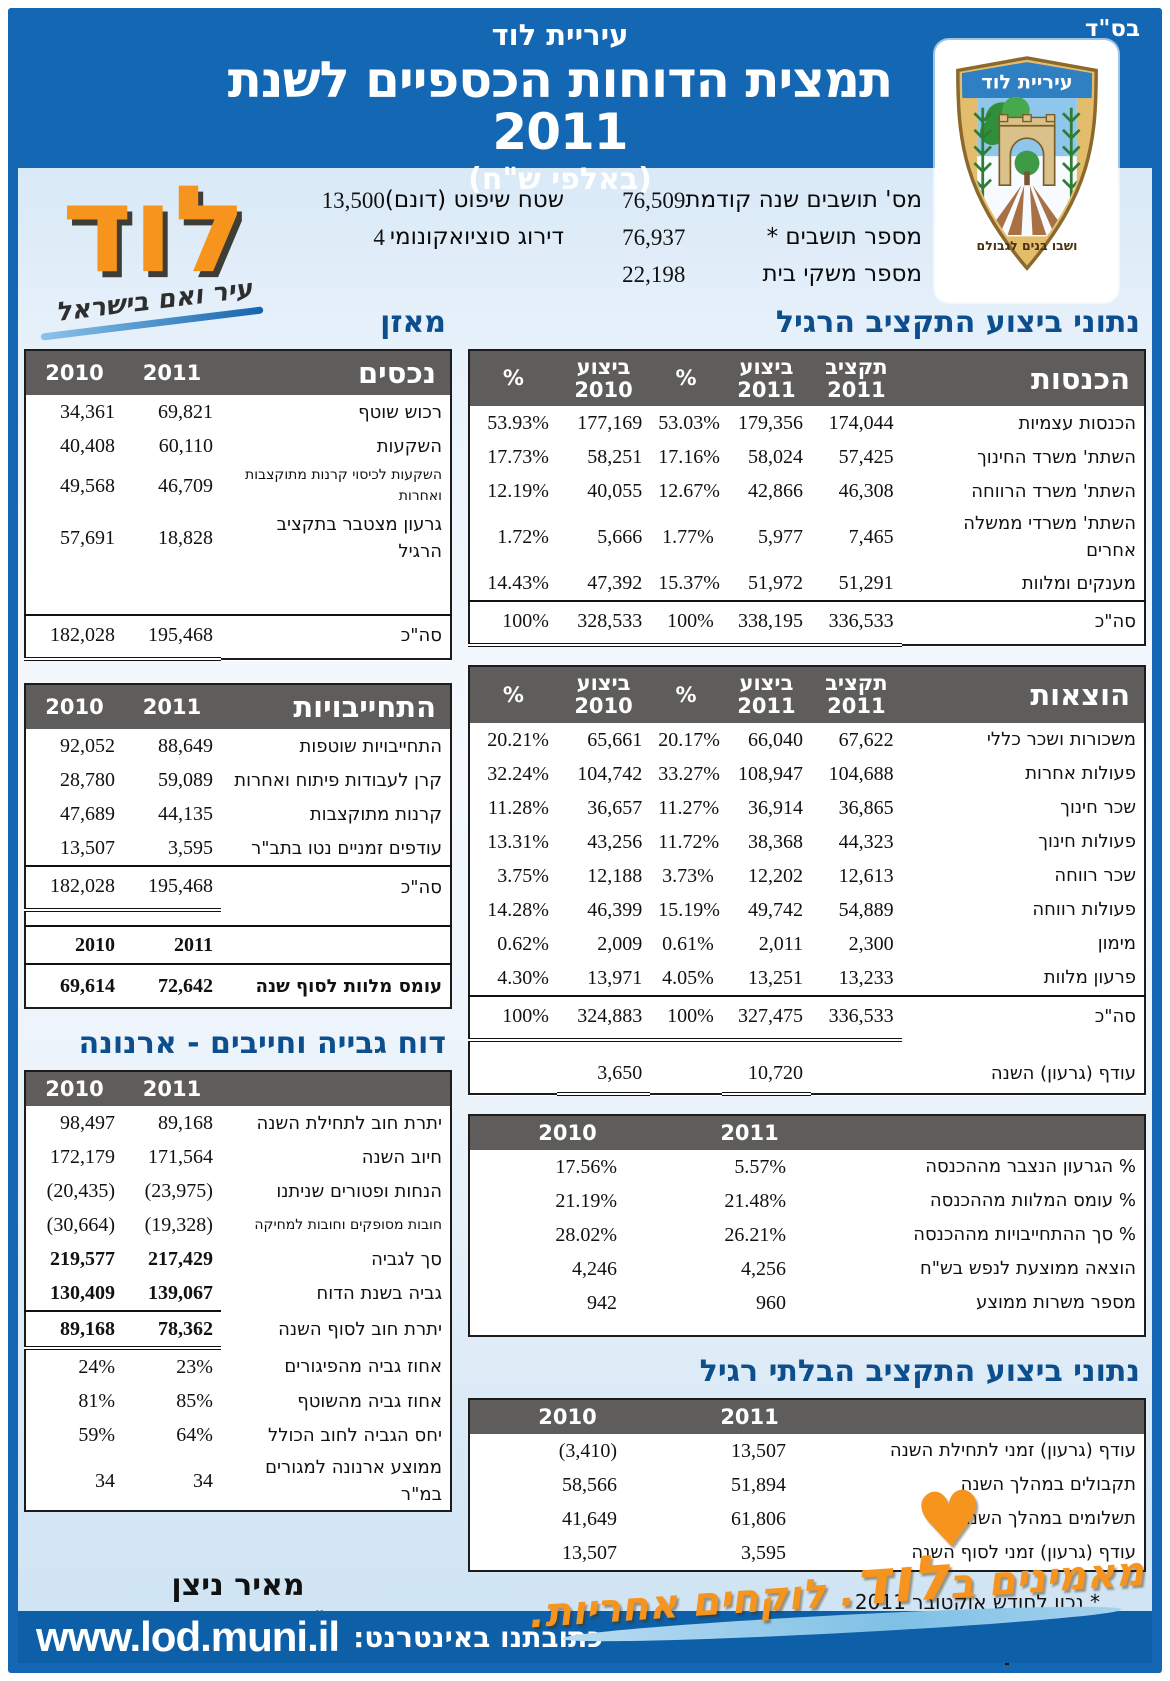 This screenshot has height=1681, width=1170. Describe the element at coordinates (688, 537) in the screenshot. I see `pct-2011-cell: 1.77%` at that location.